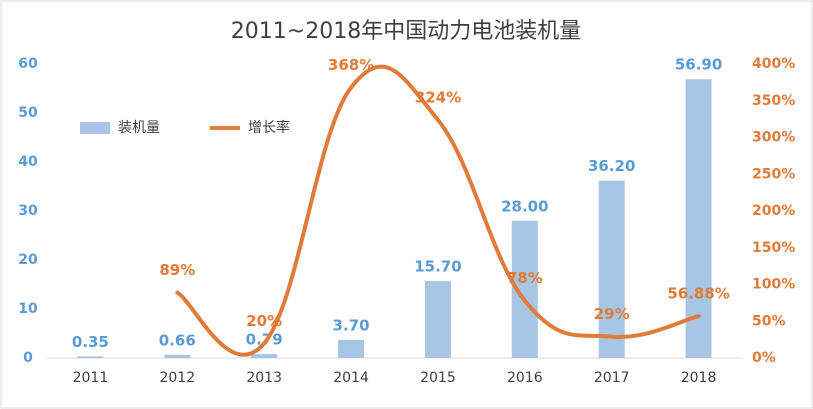 The width and height of the screenshot is (813, 409). Describe the element at coordinates (177, 340) in the screenshot. I see `bar-label: 0.66` at that location.